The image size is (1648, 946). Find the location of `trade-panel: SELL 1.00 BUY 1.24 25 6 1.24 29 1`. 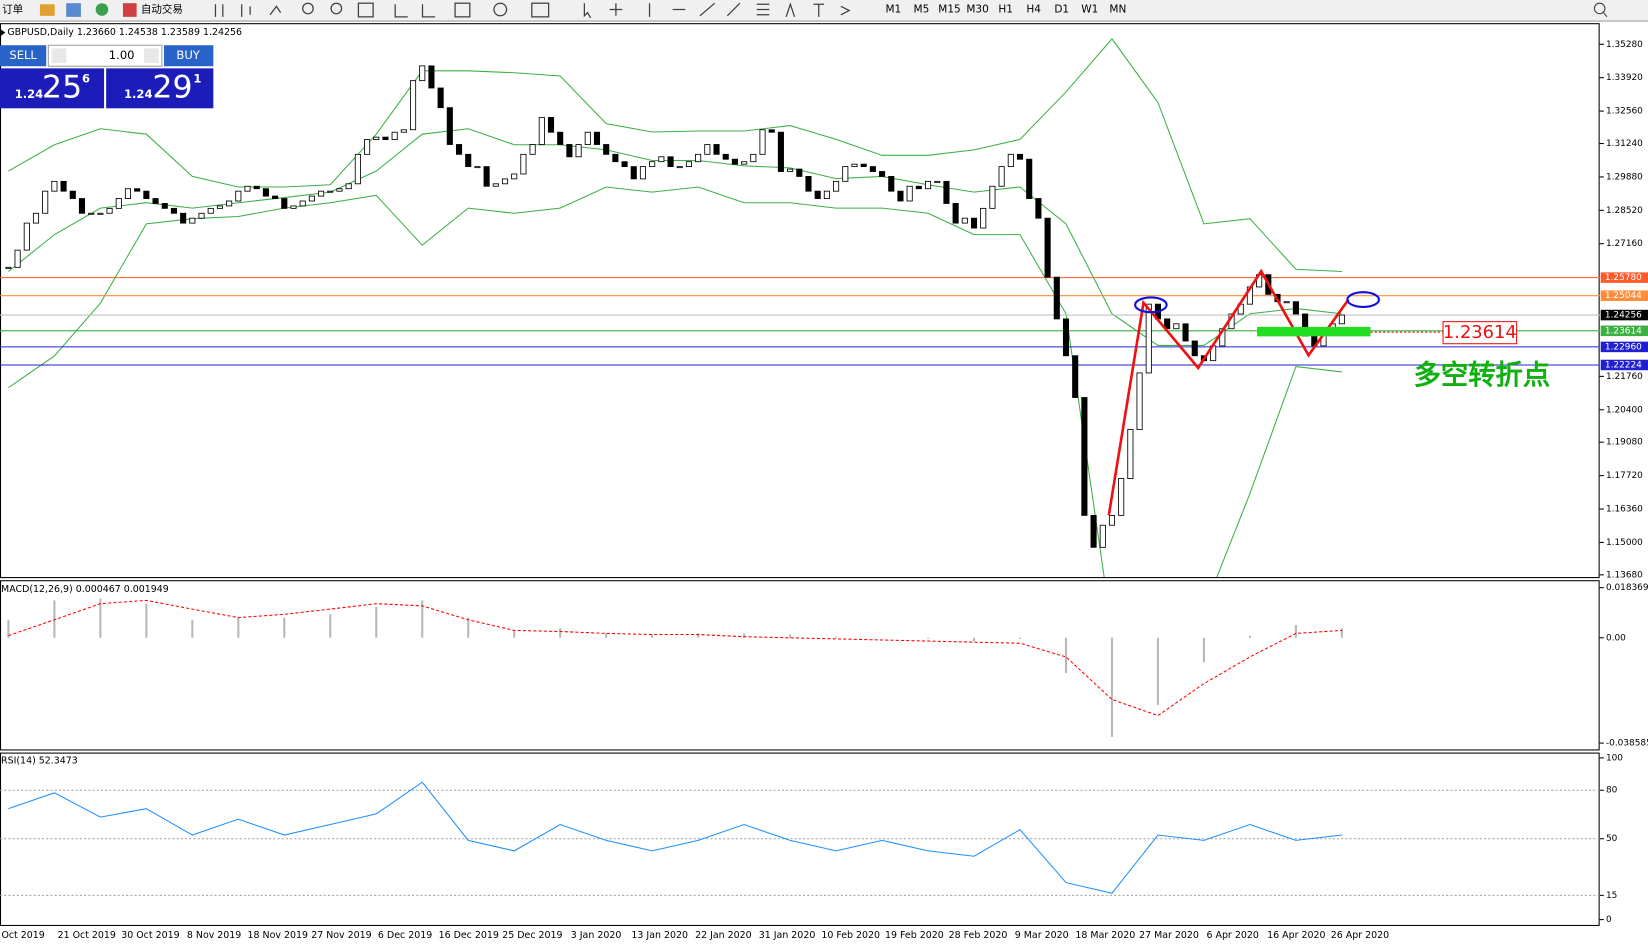

trade-panel: SELL 1.00 BUY 1.24 25 6 1.24 29 1 is located at coordinates (107, 76).